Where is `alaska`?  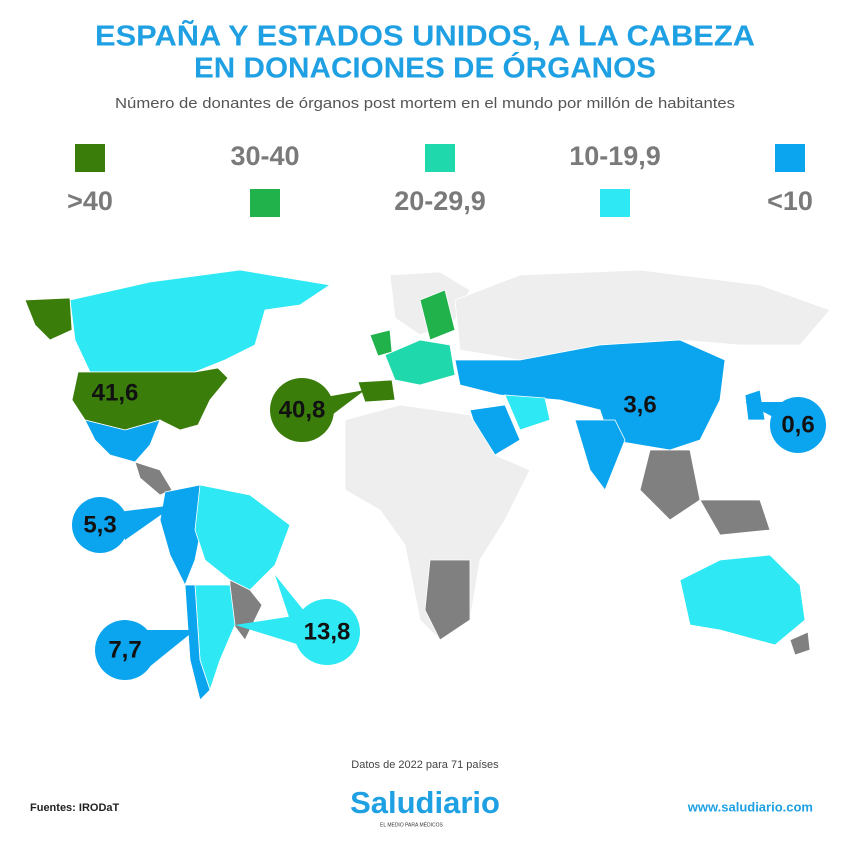
alaska is located at coordinates (48, 319).